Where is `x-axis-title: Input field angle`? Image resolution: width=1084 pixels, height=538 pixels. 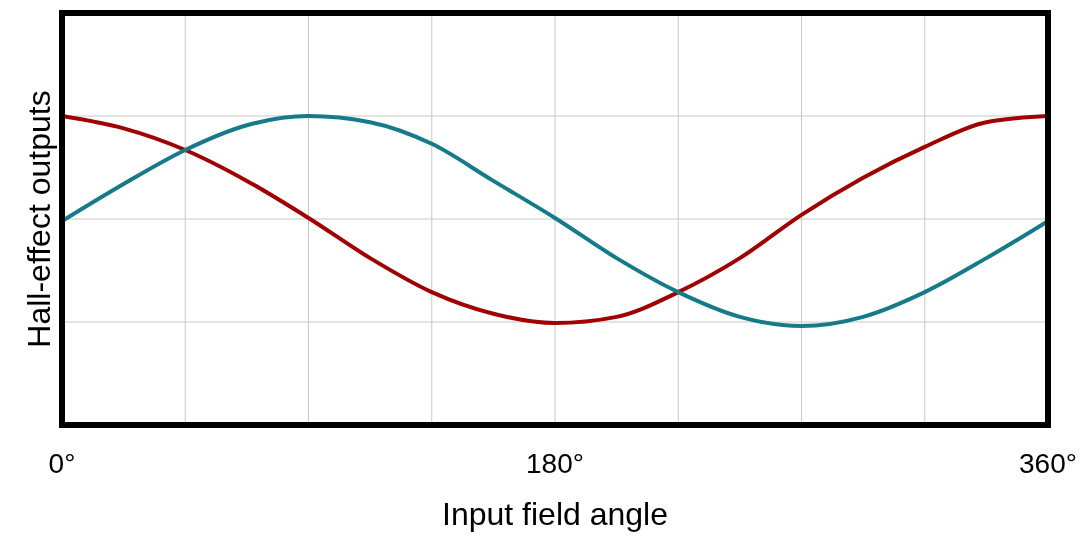
x-axis-title: Input field angle is located at coordinates (555, 514).